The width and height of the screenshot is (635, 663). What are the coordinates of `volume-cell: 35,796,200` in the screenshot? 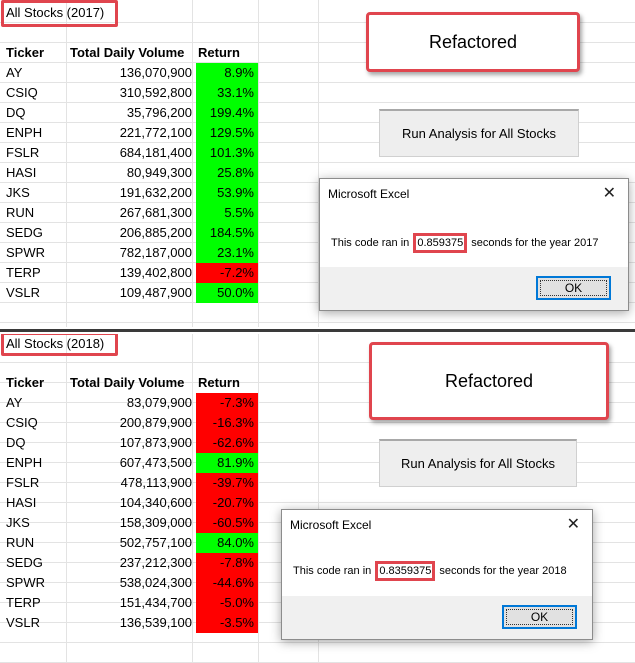 It's located at (159, 112).